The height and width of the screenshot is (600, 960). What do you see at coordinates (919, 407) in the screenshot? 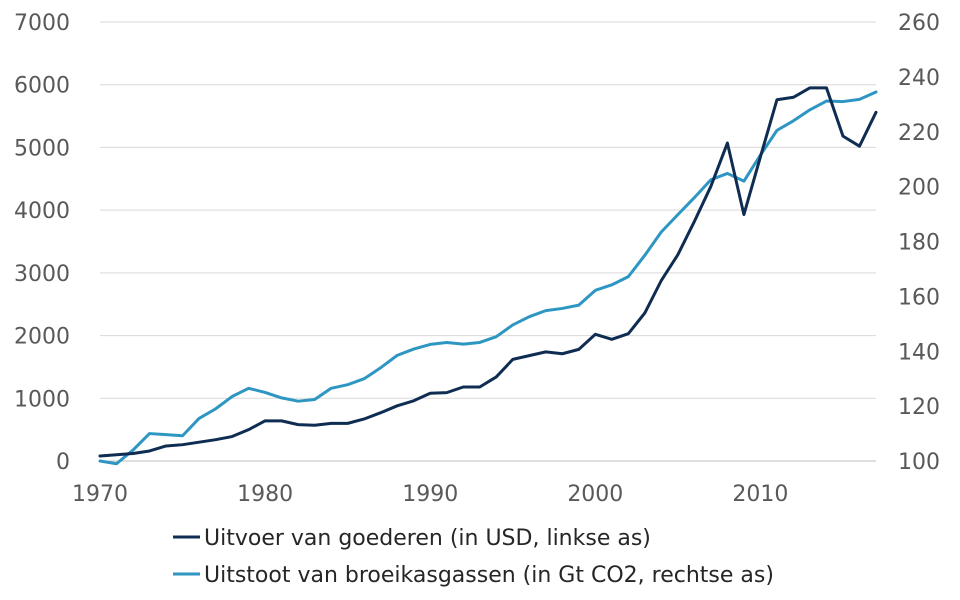
I see `right-axis-tick-label: 120` at bounding box center [919, 407].